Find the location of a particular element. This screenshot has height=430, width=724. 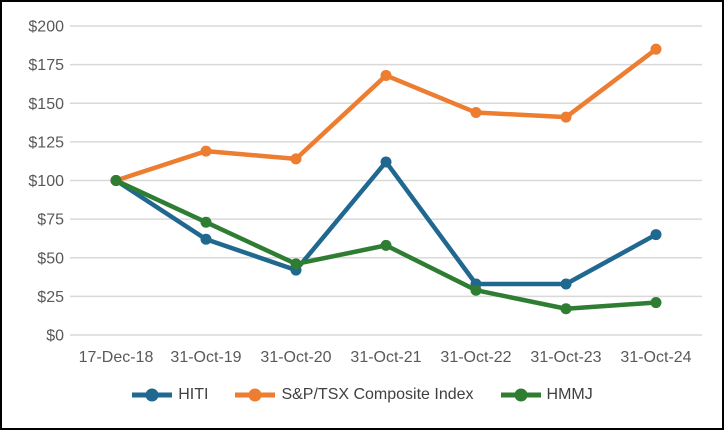

x-axis-tick-label: 31-Oct-24 is located at coordinates (655, 357).